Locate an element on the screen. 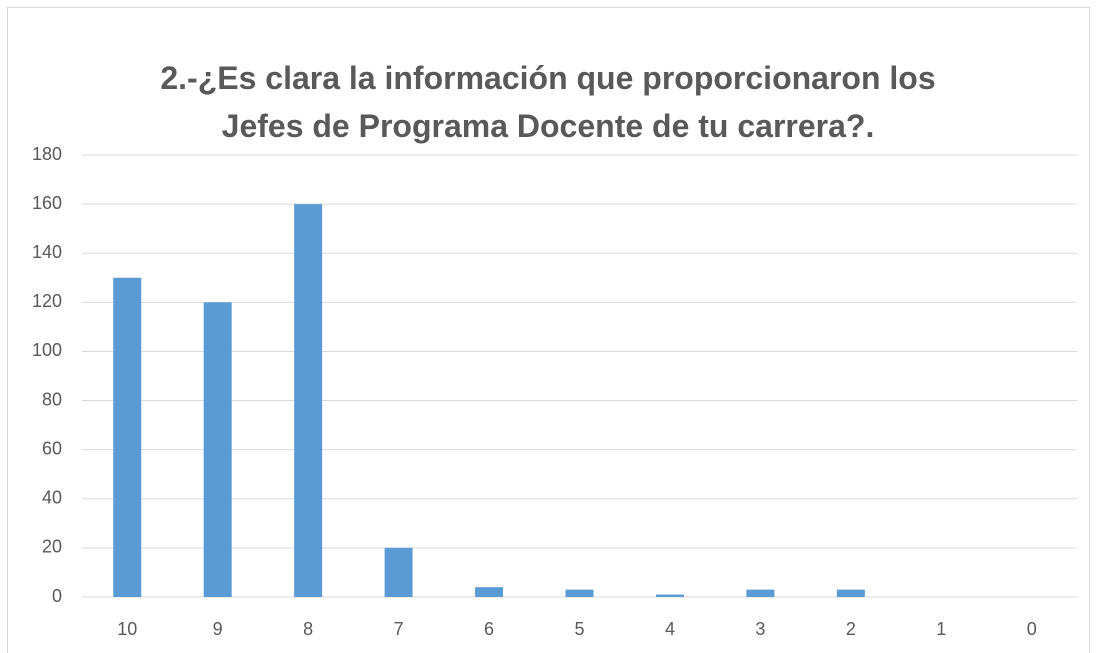 The width and height of the screenshot is (1096, 653). x-tick-label: 8 is located at coordinates (308, 629).